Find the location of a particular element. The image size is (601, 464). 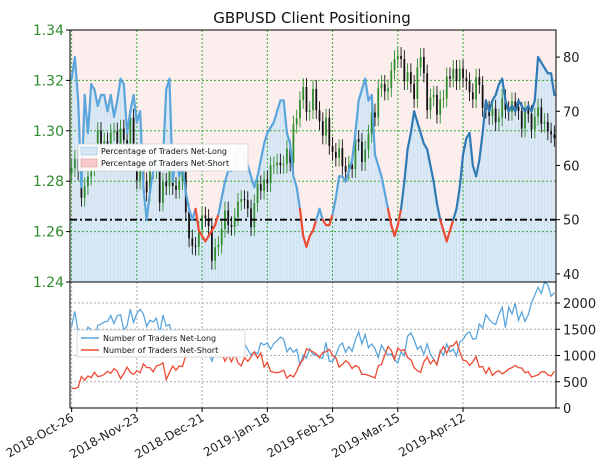

pct-tick-label: 70 is located at coordinates (571, 112).